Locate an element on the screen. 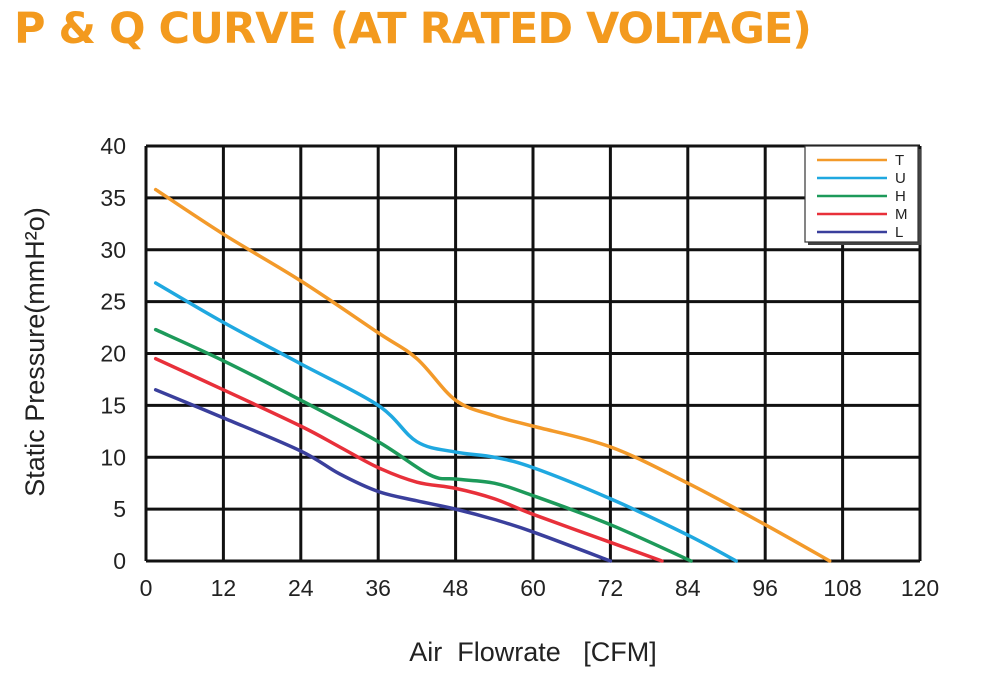 The width and height of the screenshot is (1004, 683). x-tick-label: 12 is located at coordinates (224, 588).